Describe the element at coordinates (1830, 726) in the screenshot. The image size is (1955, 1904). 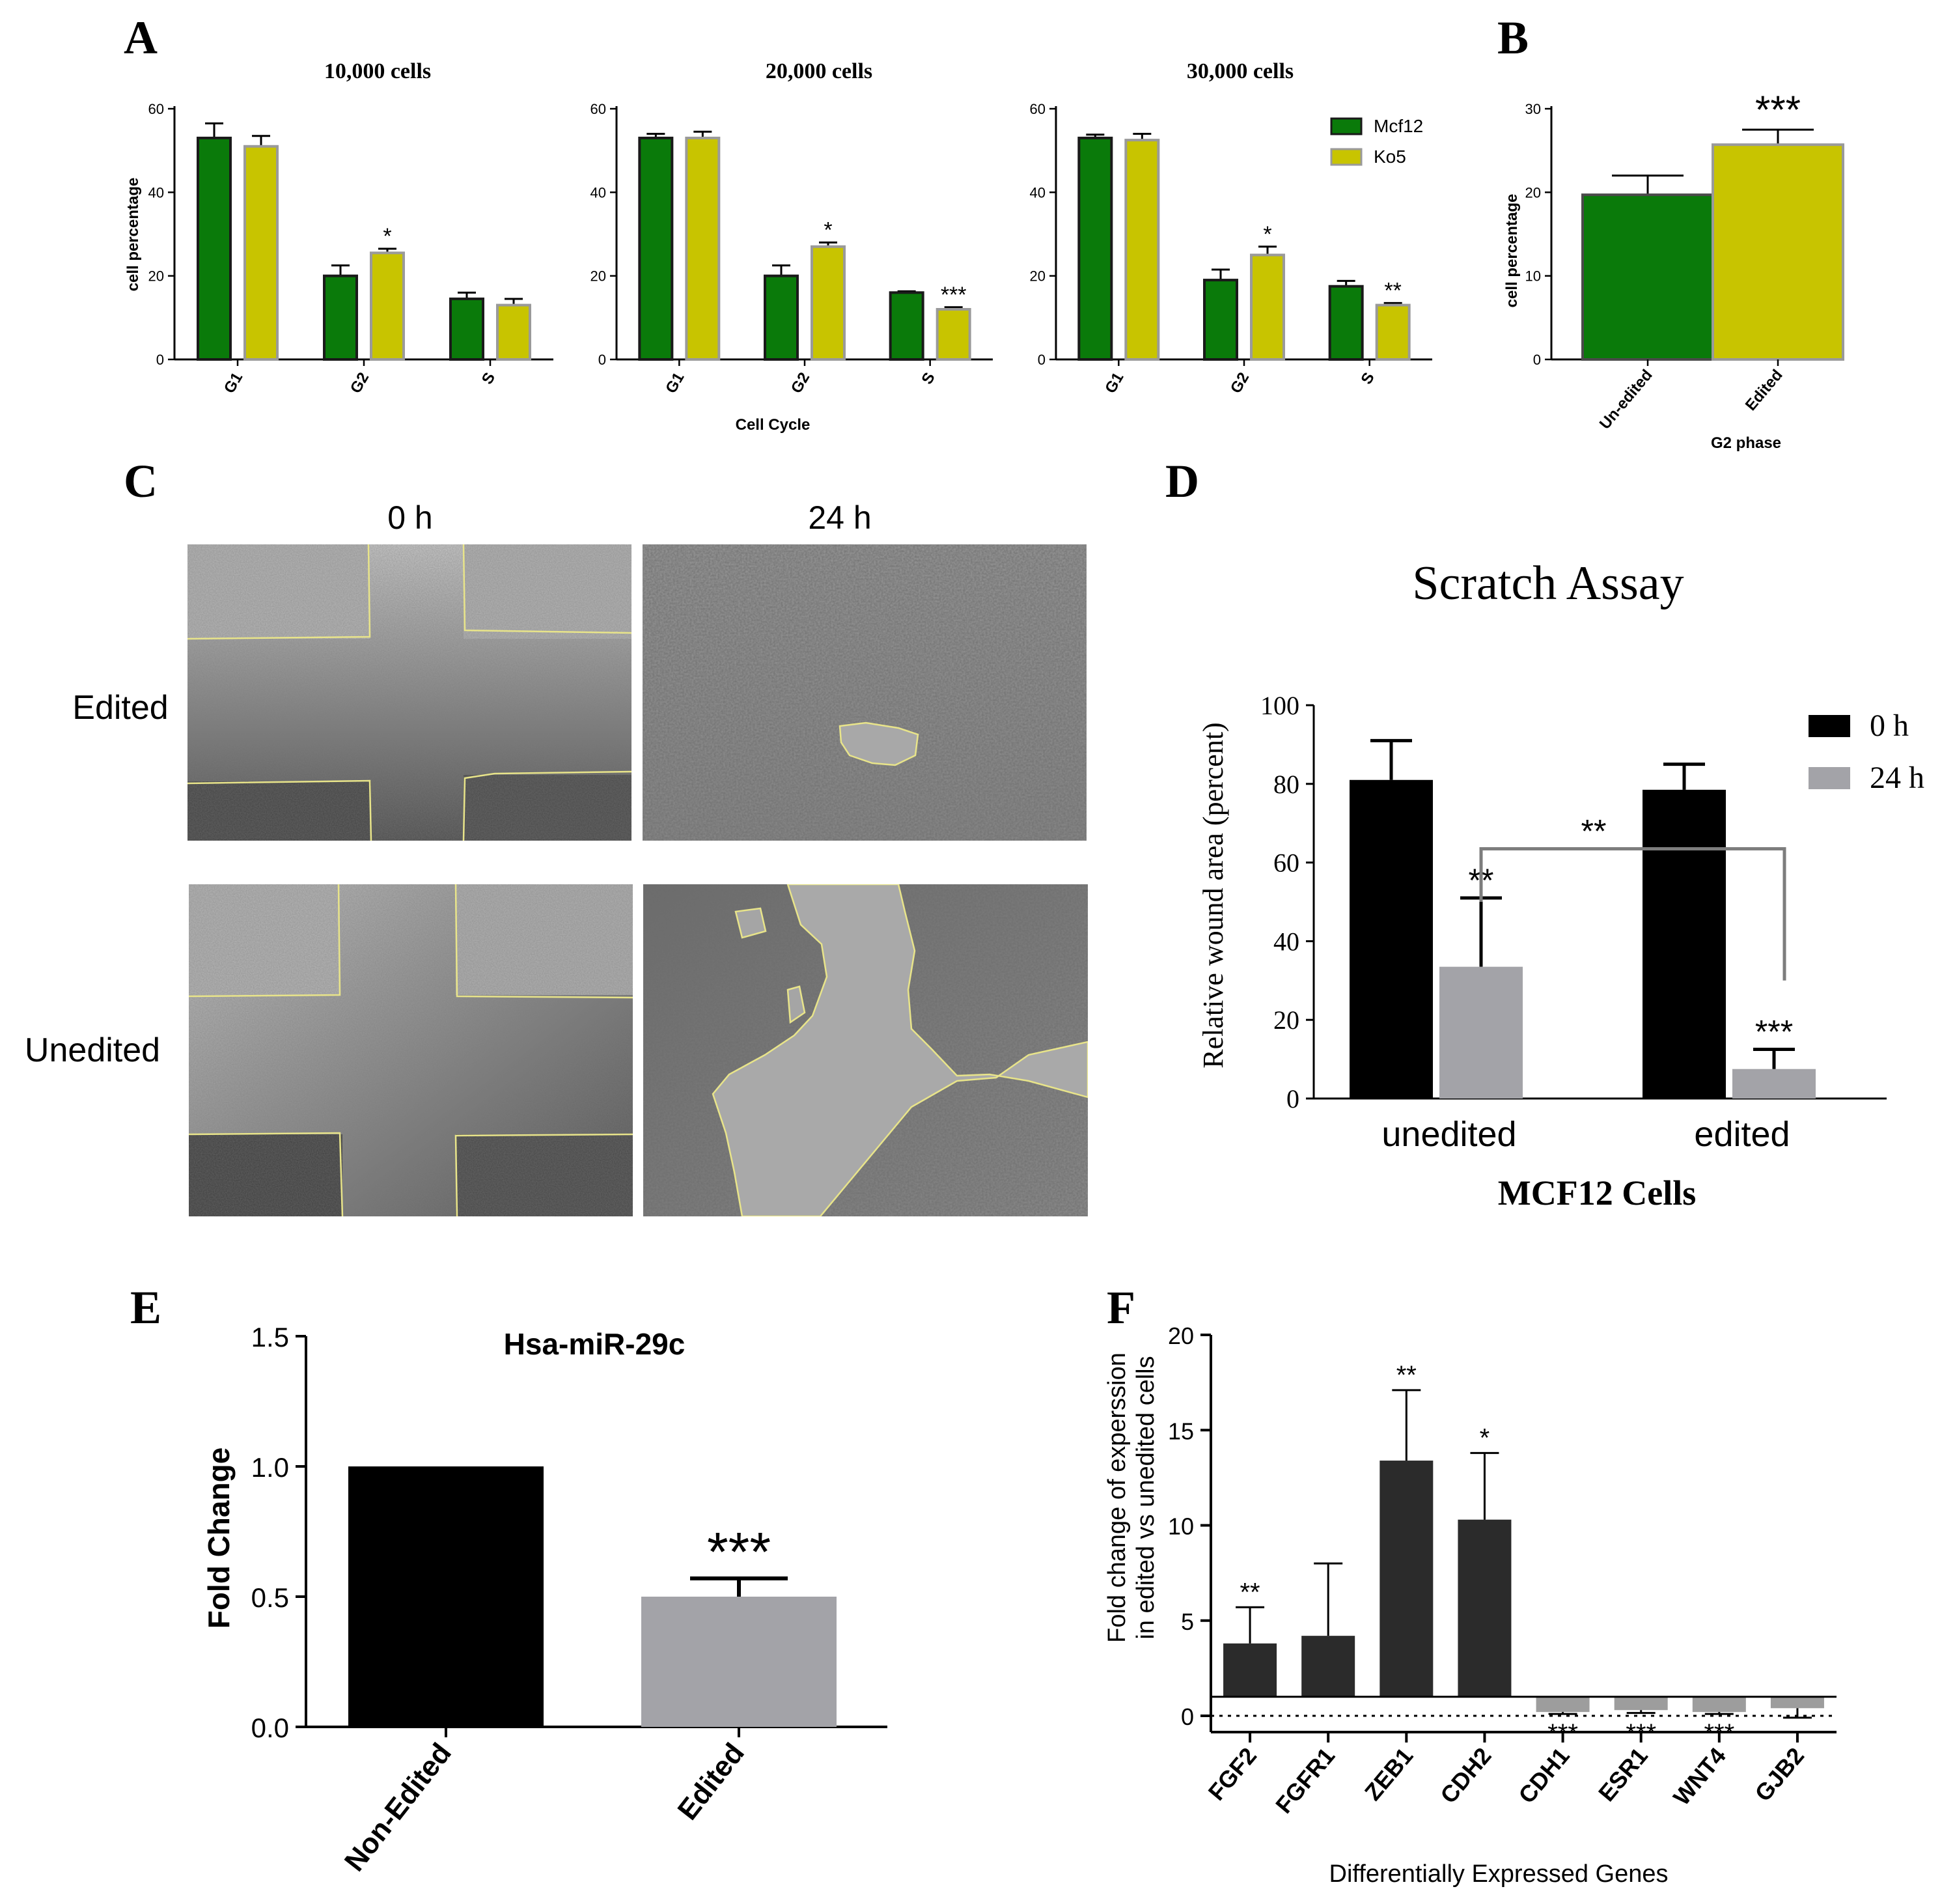
I see `legend-swatch-0-h` at that location.